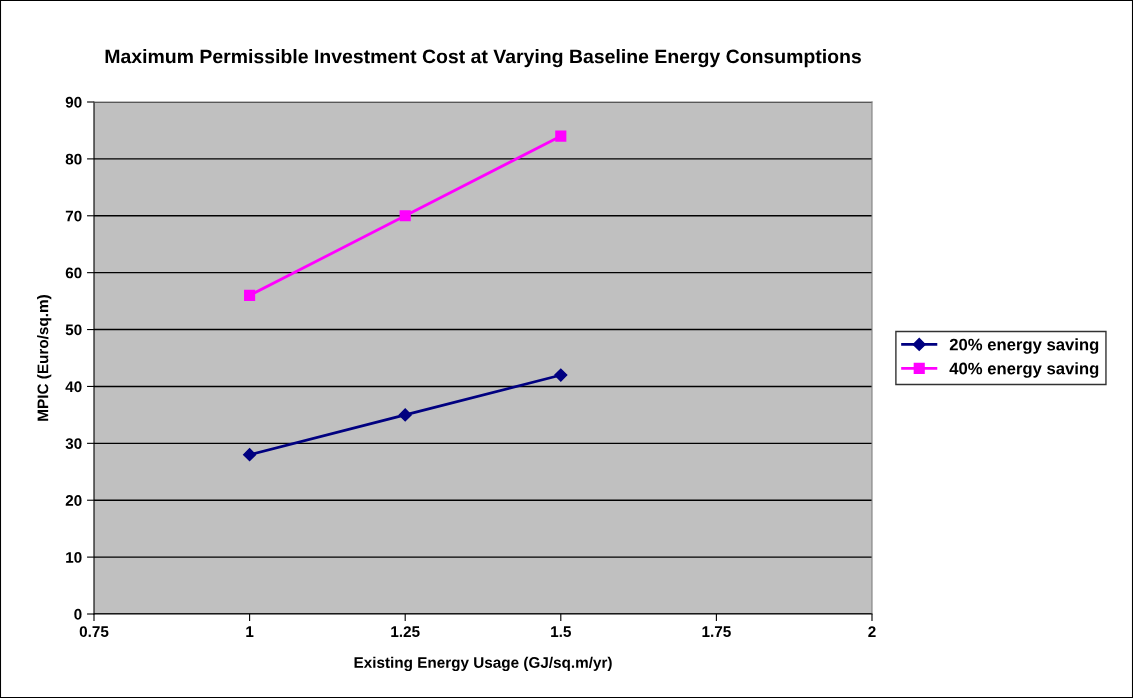  Describe the element at coordinates (1024, 370) in the screenshot. I see `legend-label: 40% energy saving` at that location.